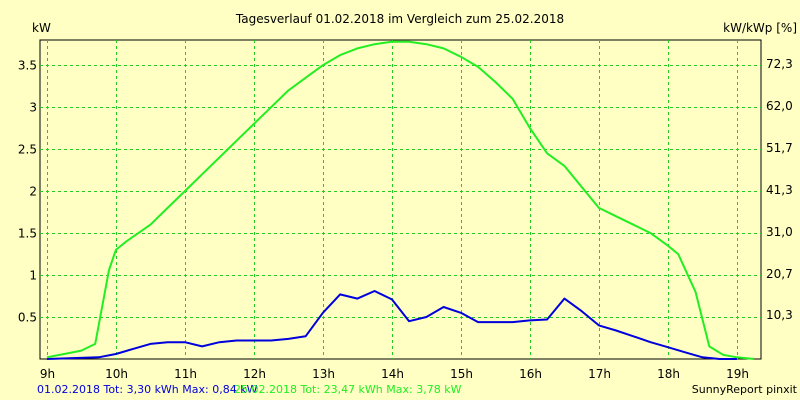  What do you see at coordinates (737, 374) in the screenshot?
I see `x-tick-label: 19h` at bounding box center [737, 374].